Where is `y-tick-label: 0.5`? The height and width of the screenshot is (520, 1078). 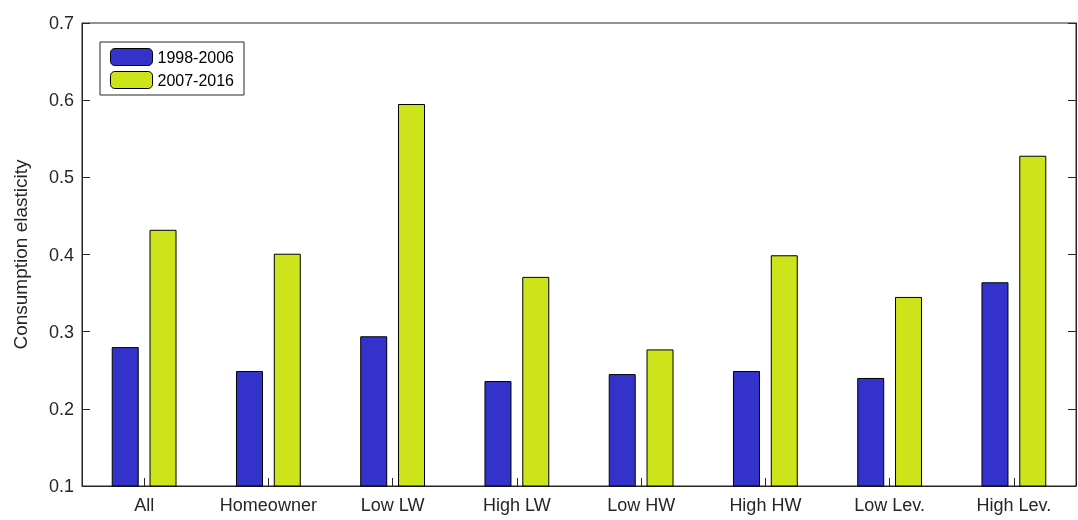
y-tick-label: 0.5 is located at coordinates (61, 177).